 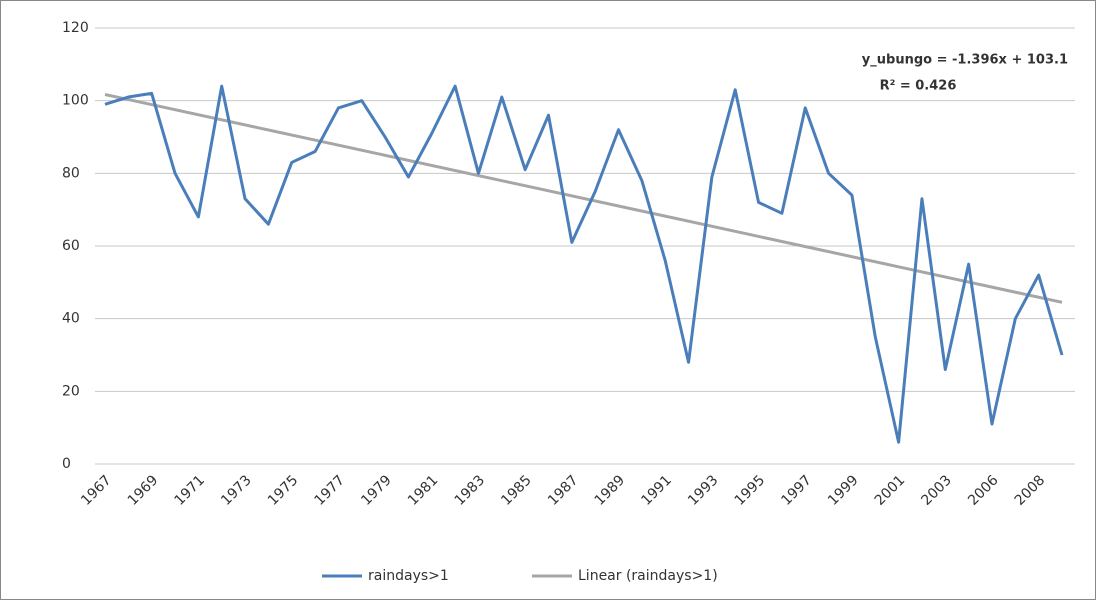 What do you see at coordinates (66, 464) in the screenshot?
I see `y-tick-label: 0` at bounding box center [66, 464].